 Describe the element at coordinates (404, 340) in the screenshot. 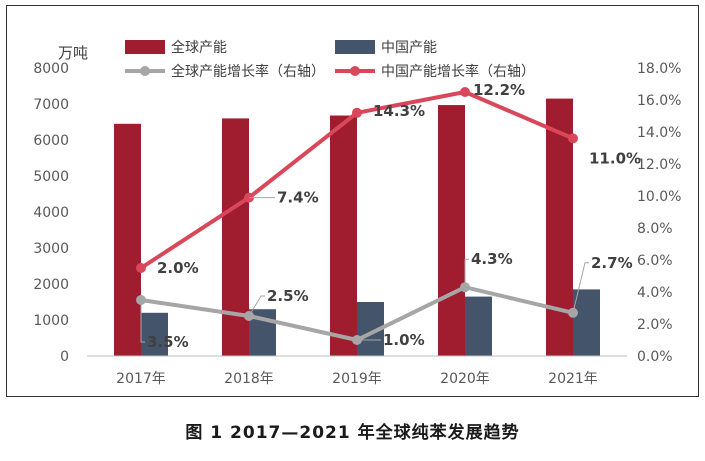

I see `global-growth-label: 1.0%` at that location.